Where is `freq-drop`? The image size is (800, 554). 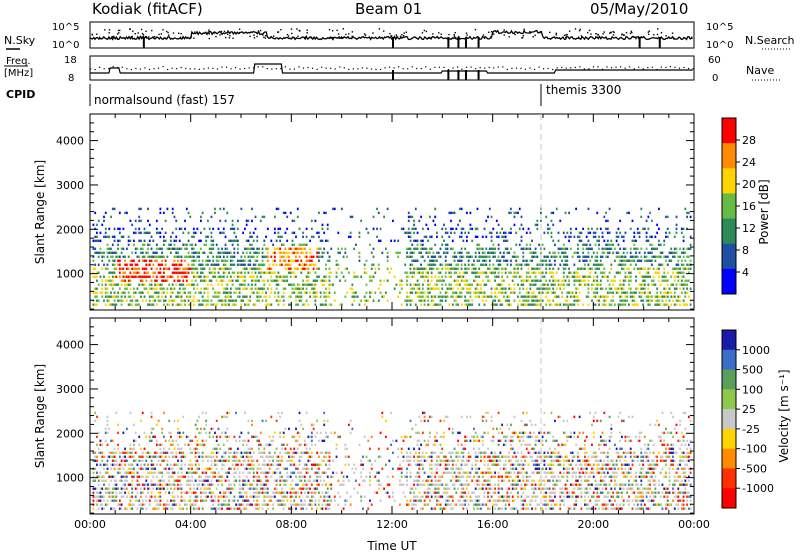
freq-drop is located at coordinates (458, 75).